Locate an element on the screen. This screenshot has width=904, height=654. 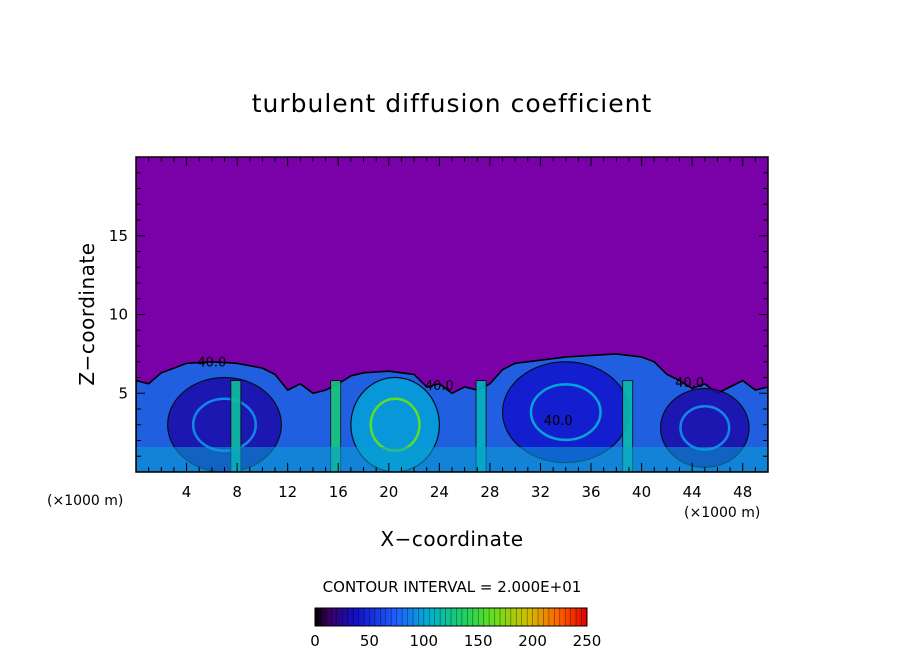
x-unit-left: (×1000 m) is located at coordinates (85, 501).